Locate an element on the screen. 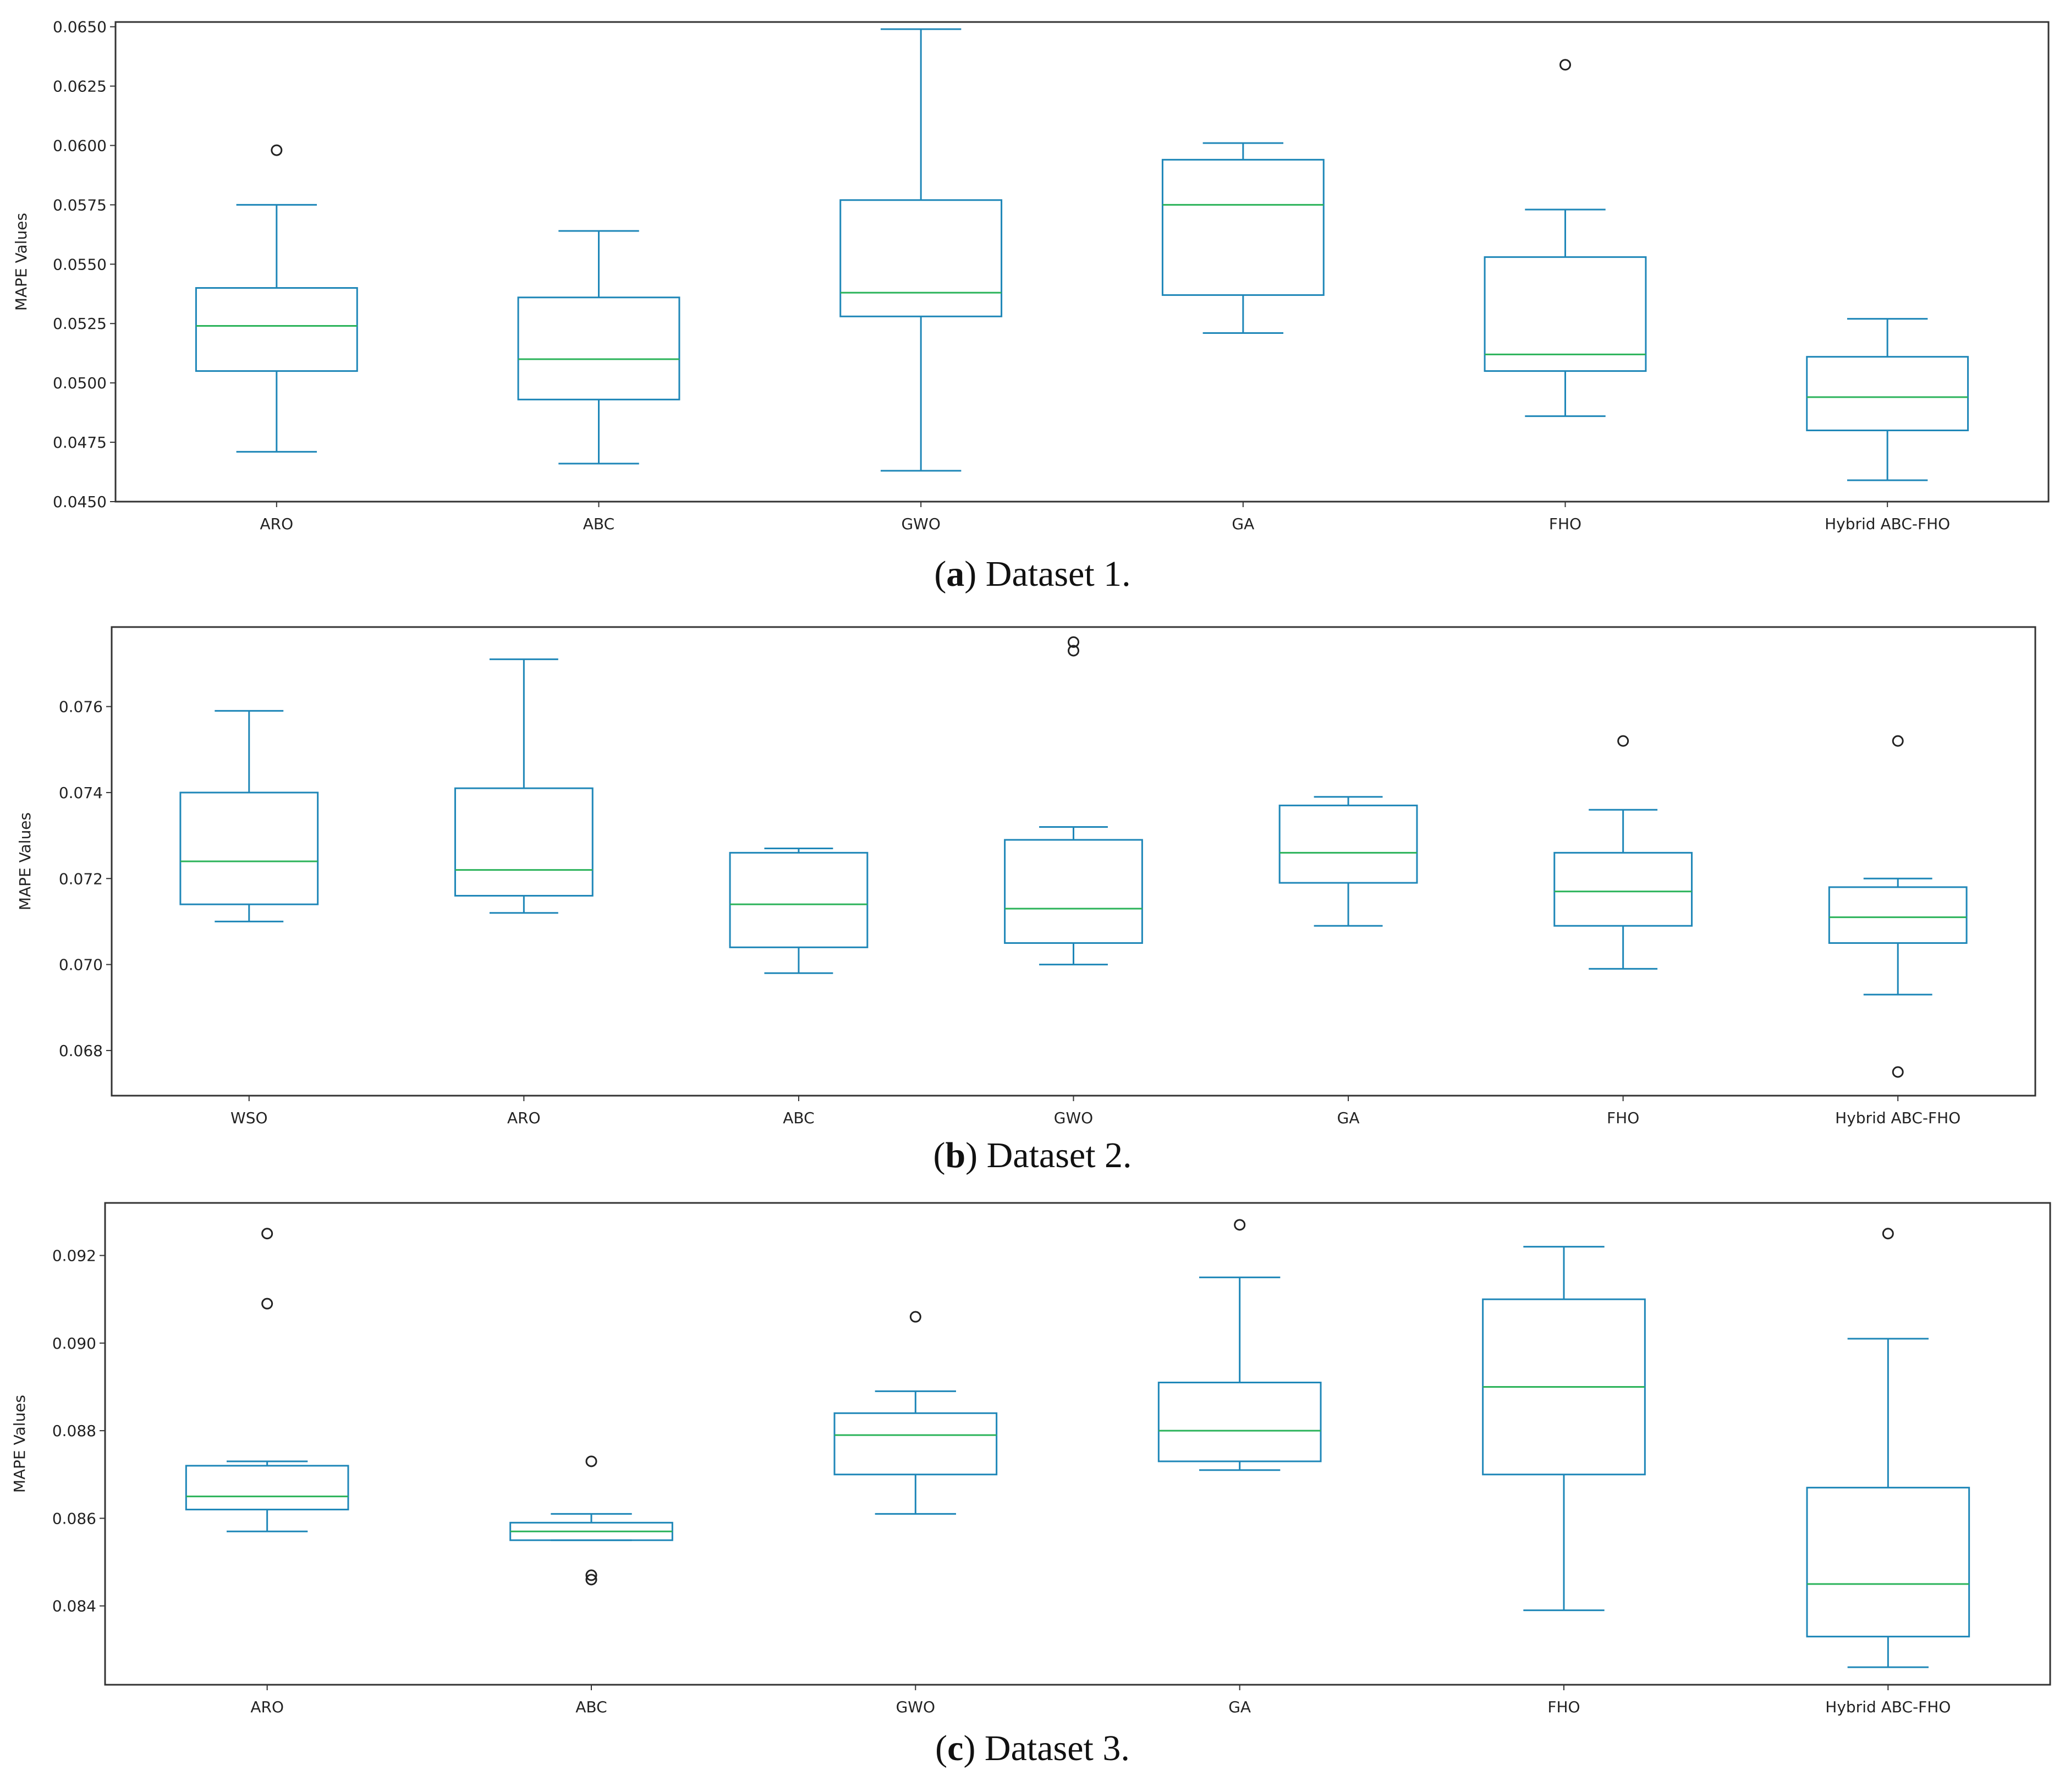  caption-letter: c is located at coordinates (955, 1748).